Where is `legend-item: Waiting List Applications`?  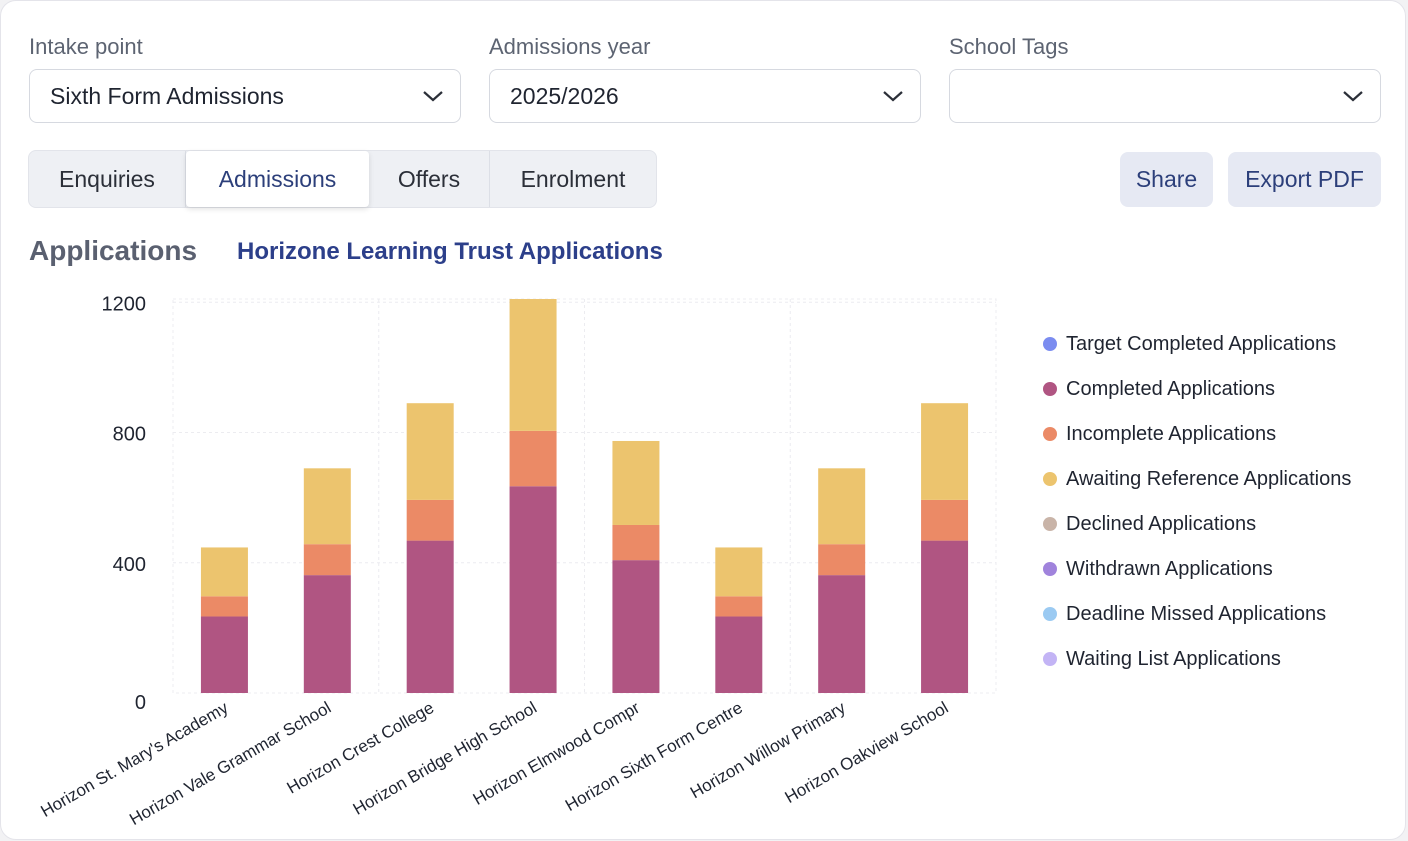 legend-item: Waiting List Applications is located at coordinates (1197, 667).